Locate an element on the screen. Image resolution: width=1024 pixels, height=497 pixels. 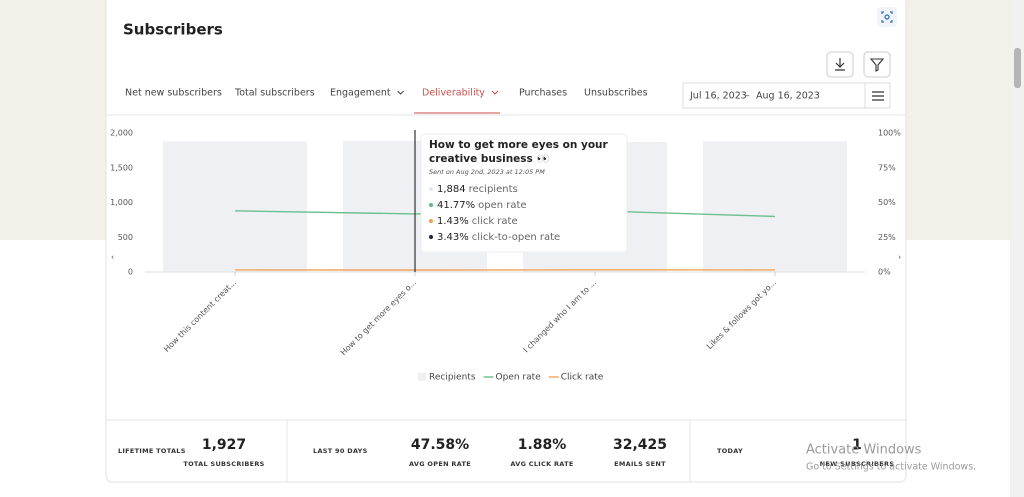
tooltip is located at coordinates (524, 193).